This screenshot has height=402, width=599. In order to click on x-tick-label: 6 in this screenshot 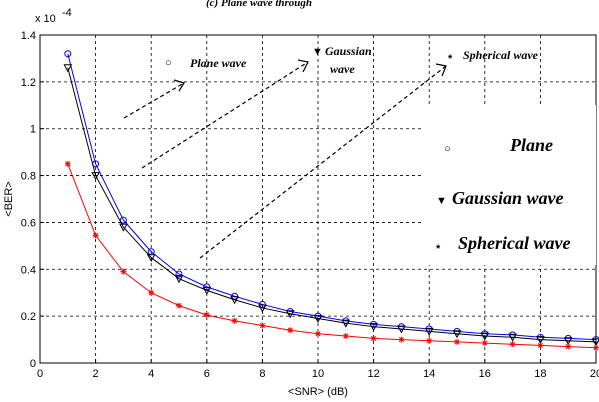, I will do `click(207, 374)`.